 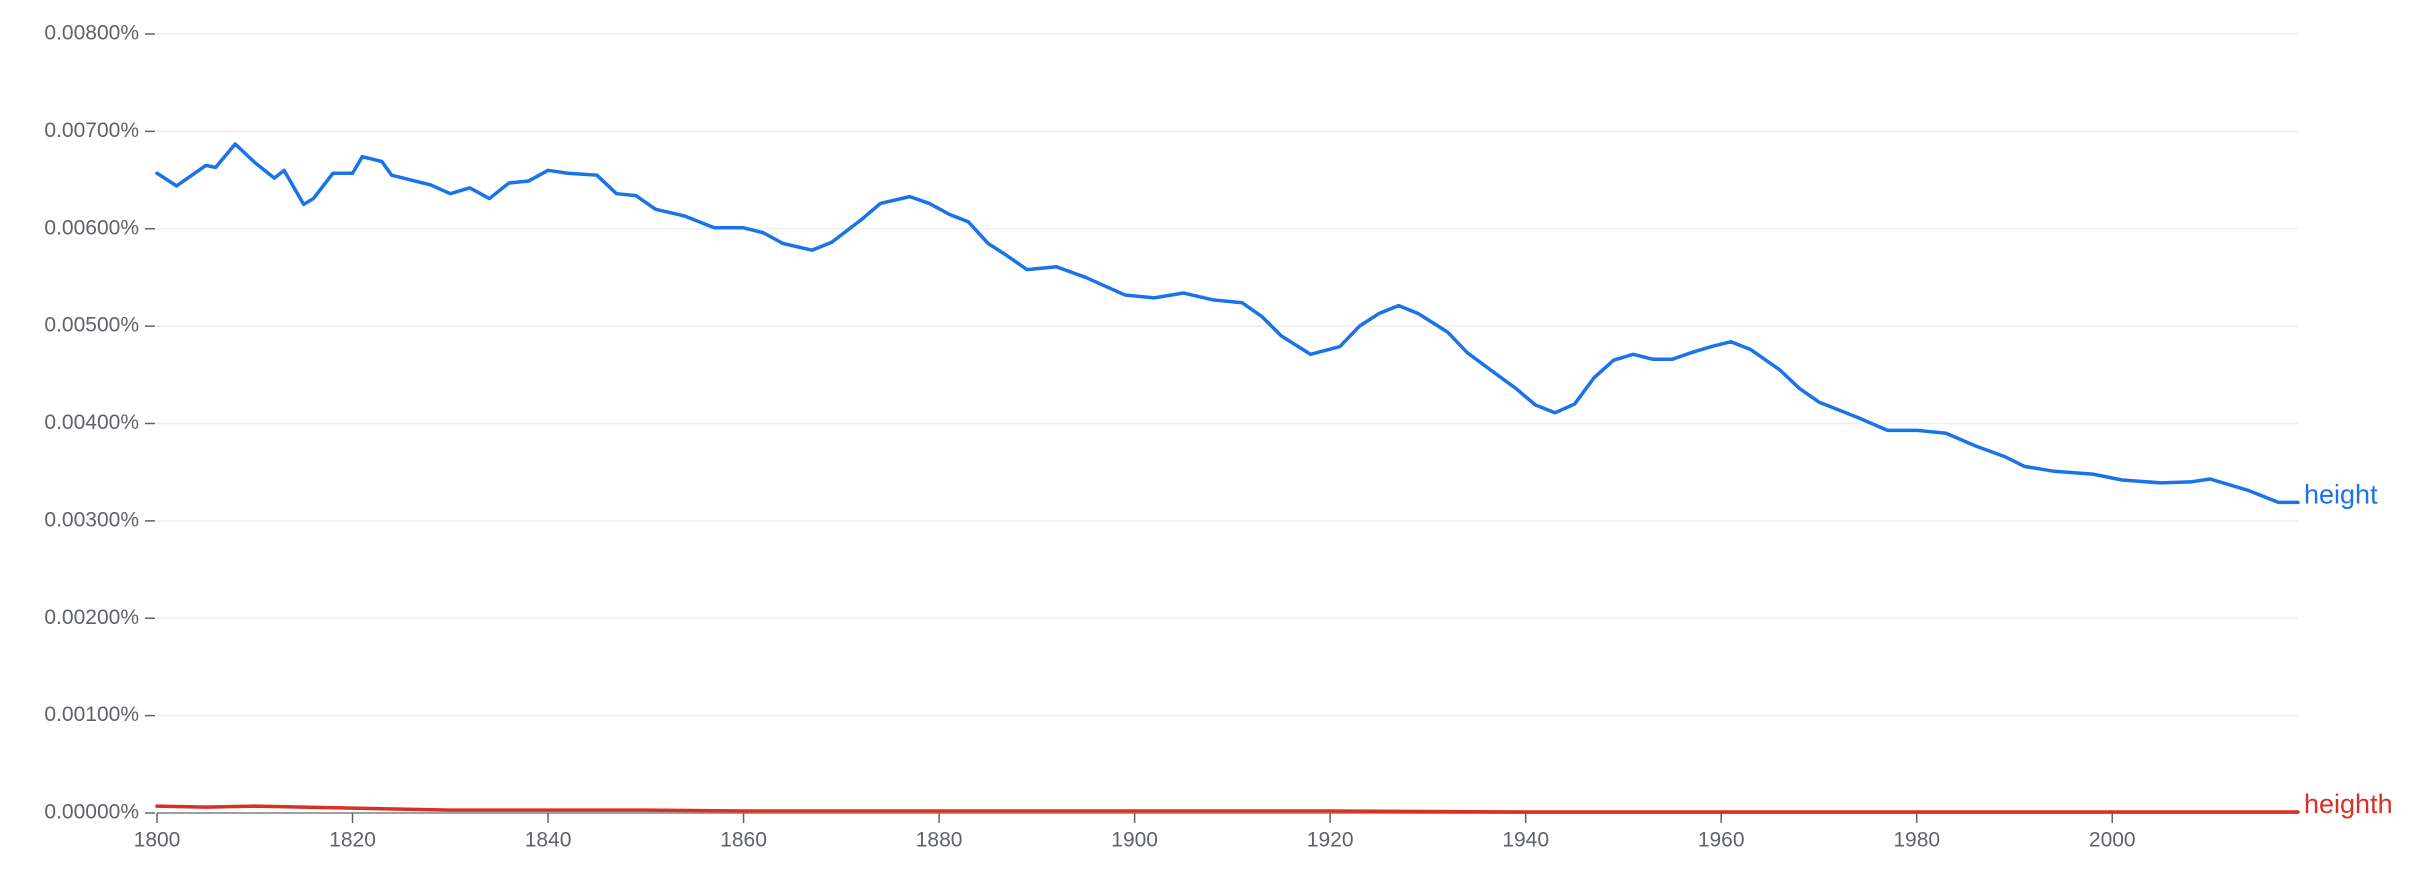 I want to click on x-tick-label: 1860, so click(x=743, y=840).